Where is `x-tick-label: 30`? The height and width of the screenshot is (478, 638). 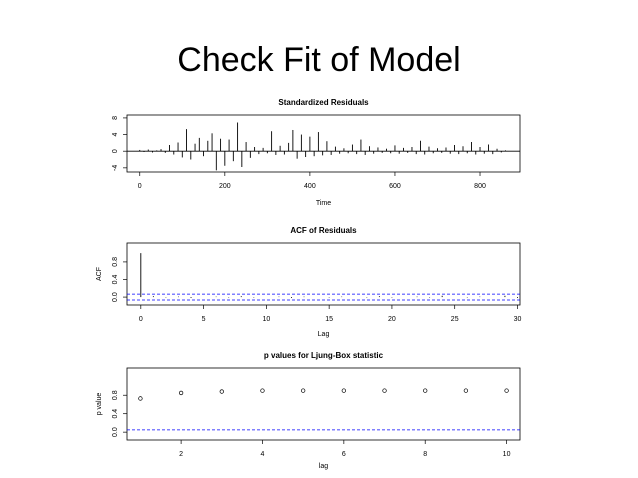
x-tick-label: 30 is located at coordinates (518, 319).